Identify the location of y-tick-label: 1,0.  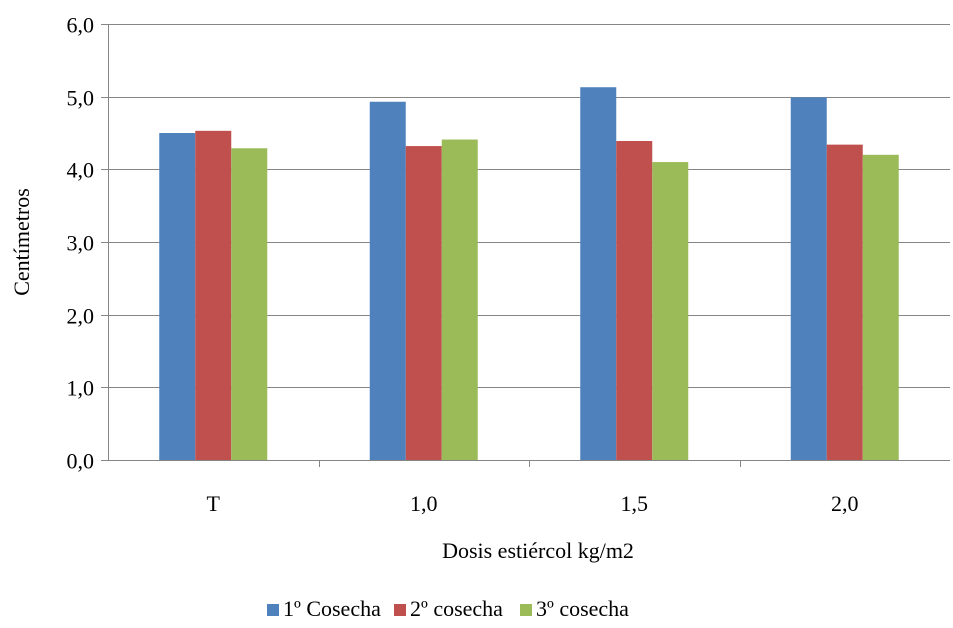
(81, 388).